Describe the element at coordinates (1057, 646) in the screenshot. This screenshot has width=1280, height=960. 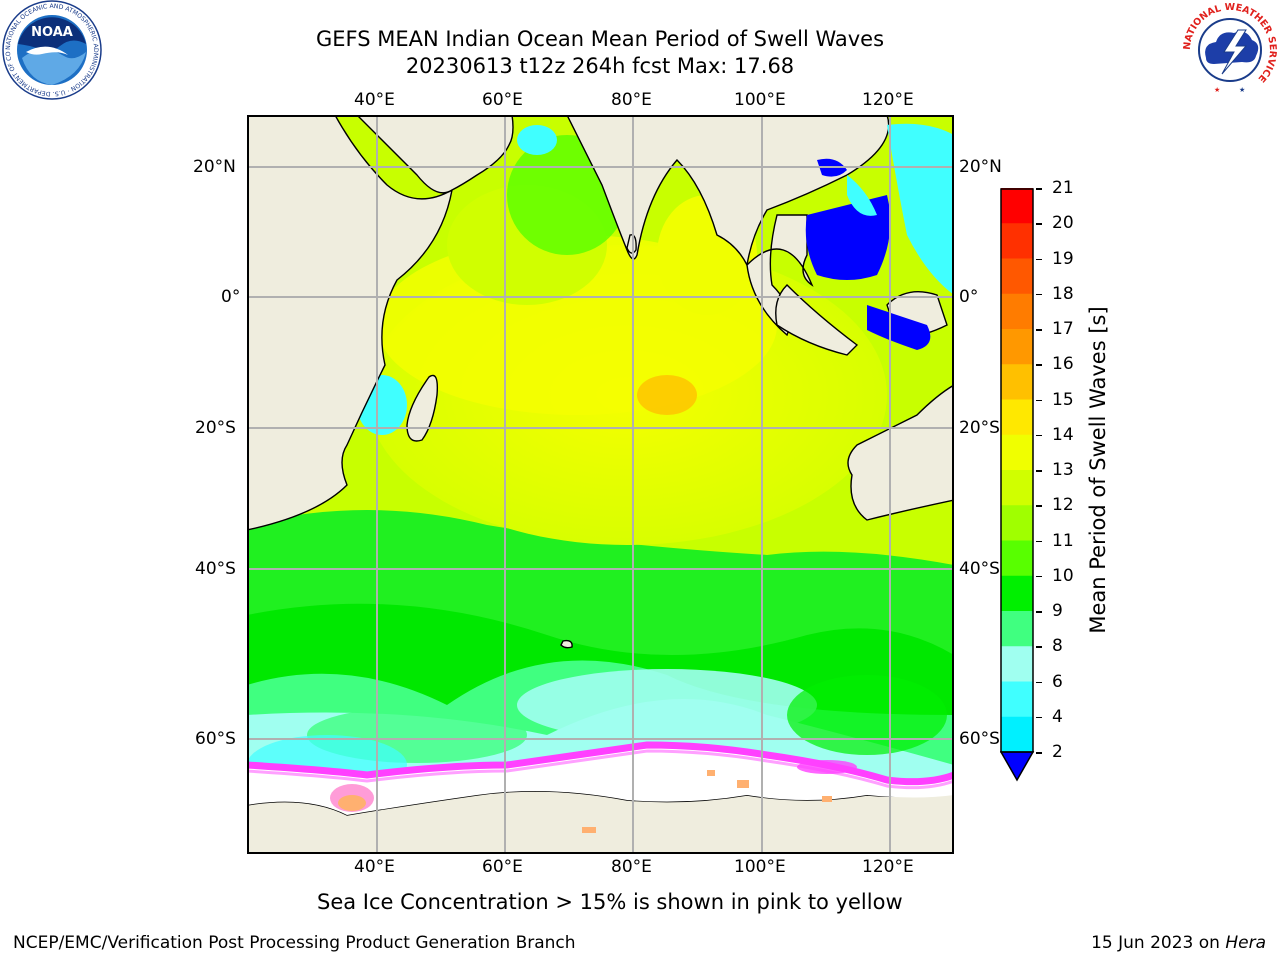
I see `colorbar-tick-label: 8` at that location.